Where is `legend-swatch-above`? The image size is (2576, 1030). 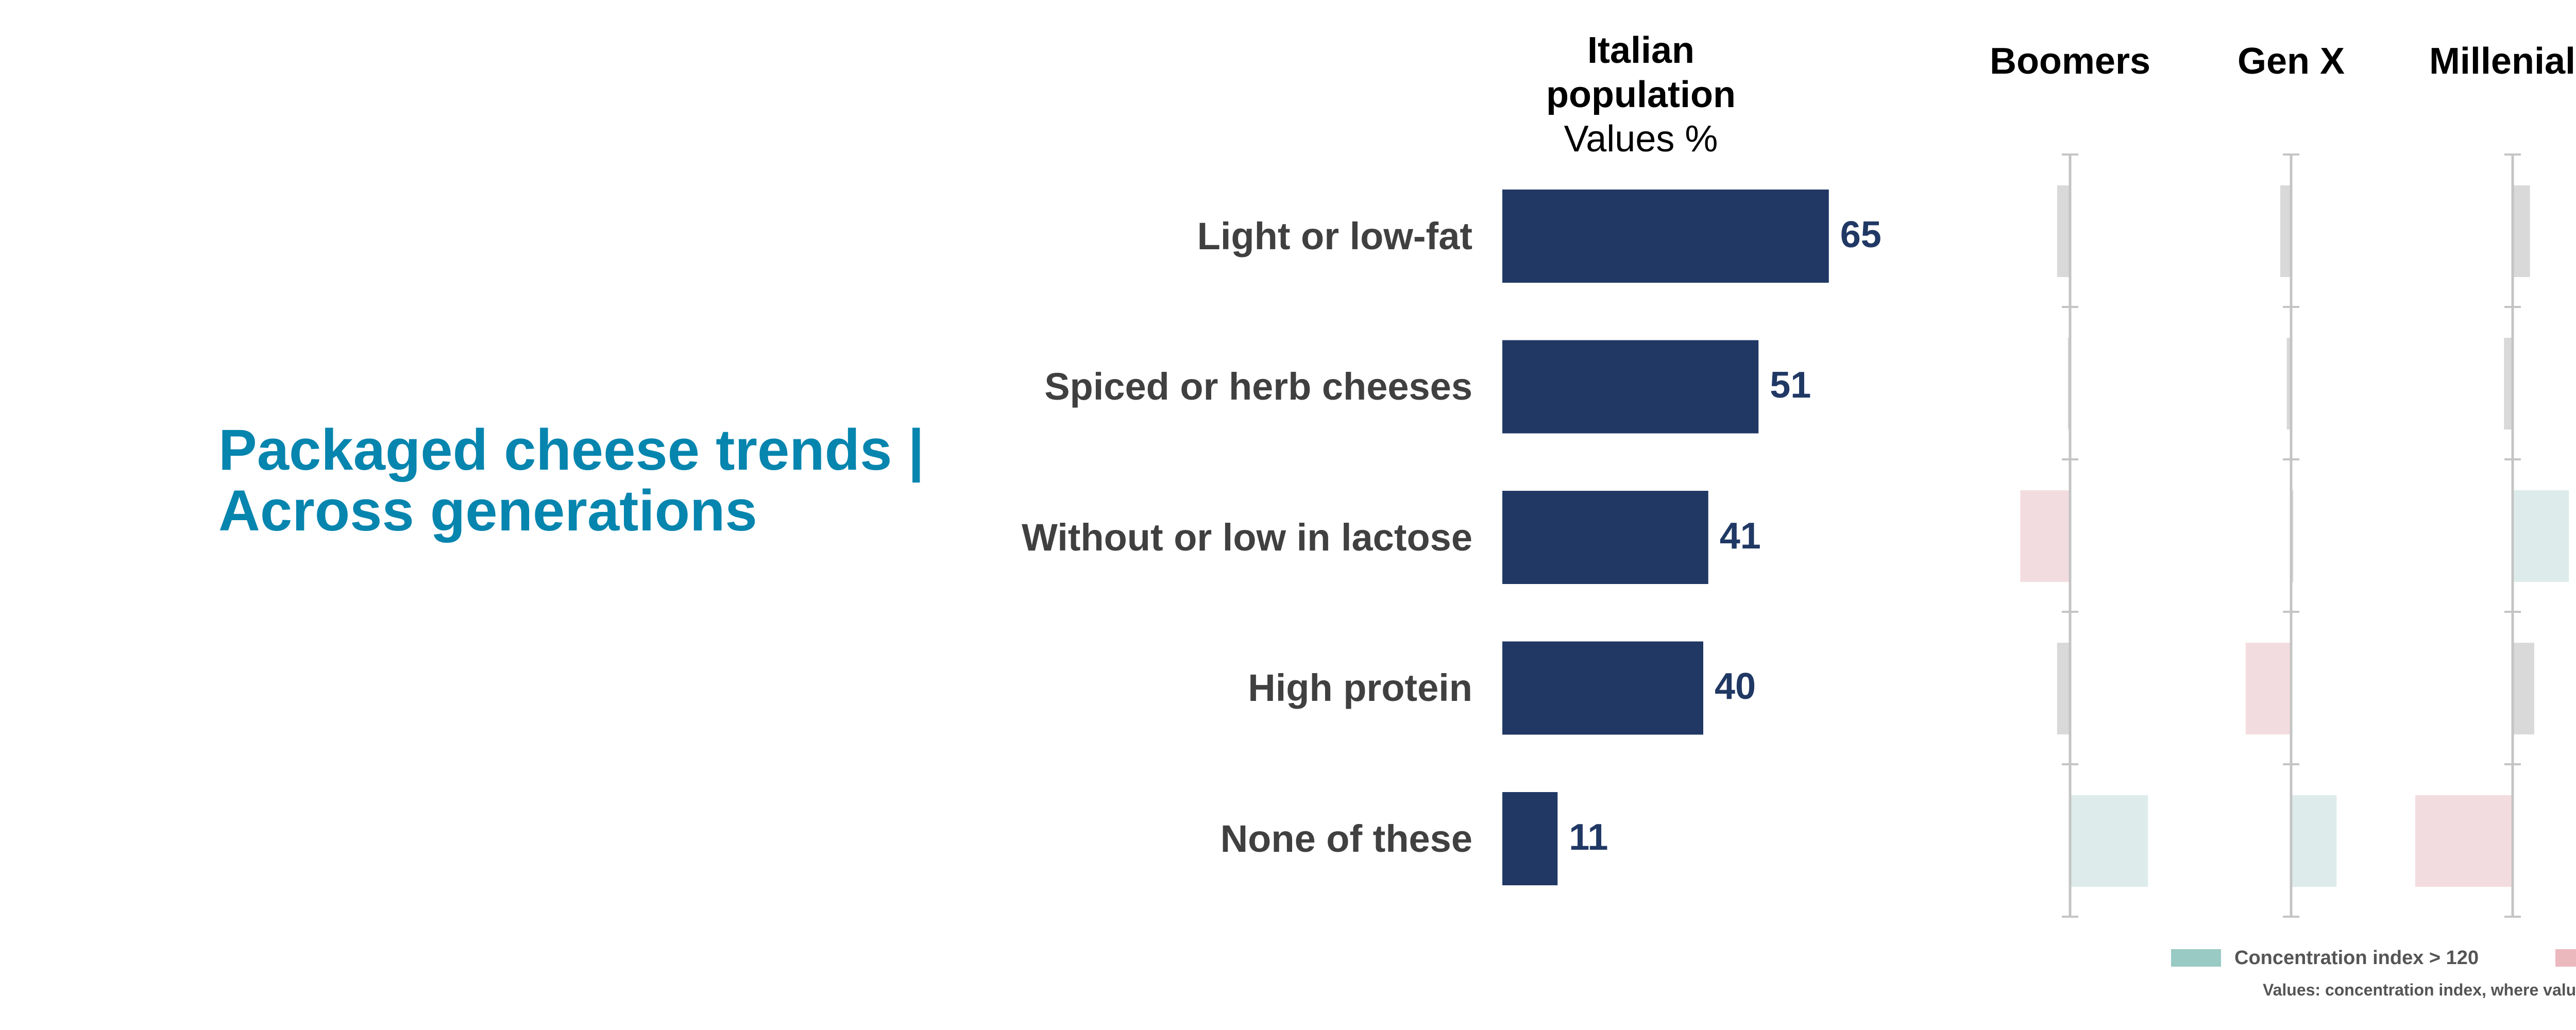 legend-swatch-above is located at coordinates (2196, 958).